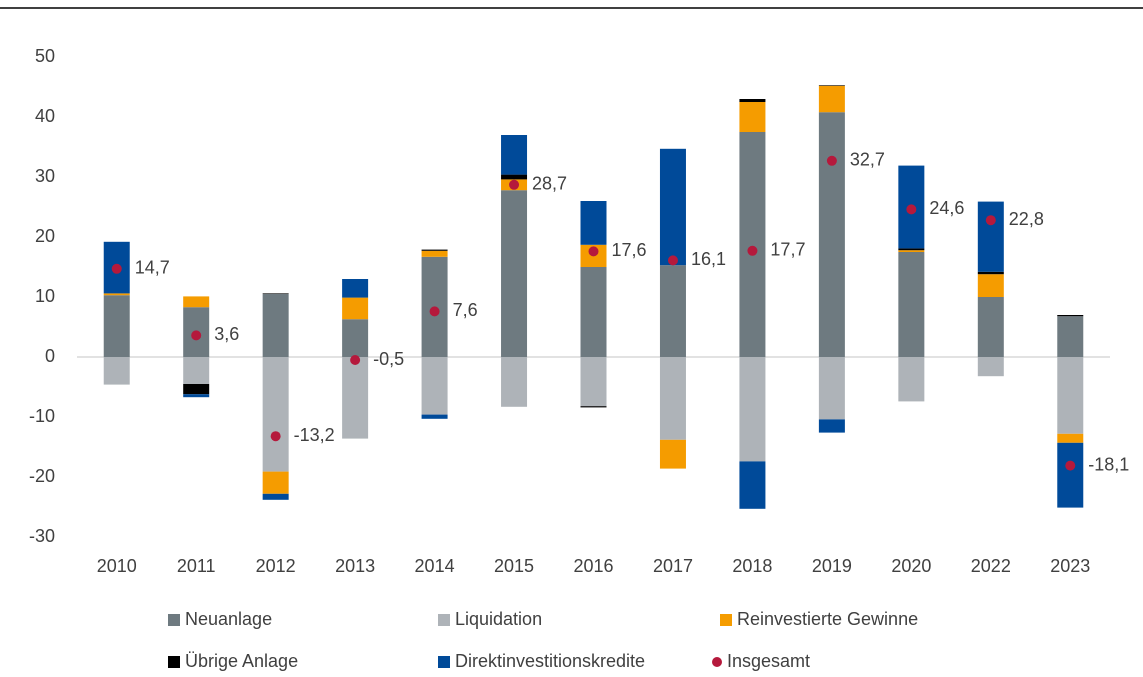  I want to click on x-tick-label: 2011, so click(196, 566).